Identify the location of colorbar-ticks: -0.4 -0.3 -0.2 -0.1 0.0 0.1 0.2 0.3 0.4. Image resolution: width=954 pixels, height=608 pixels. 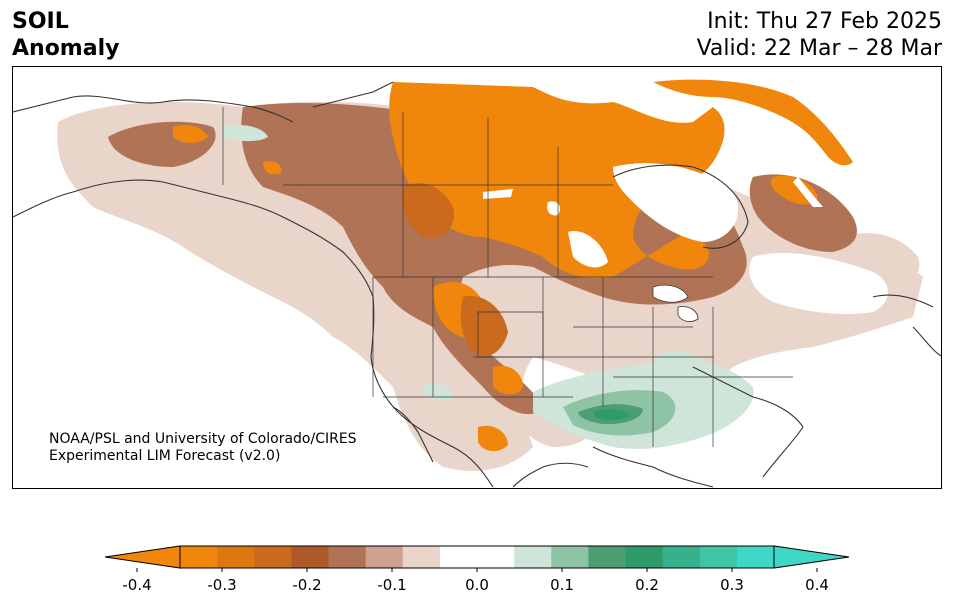
(475, 581).